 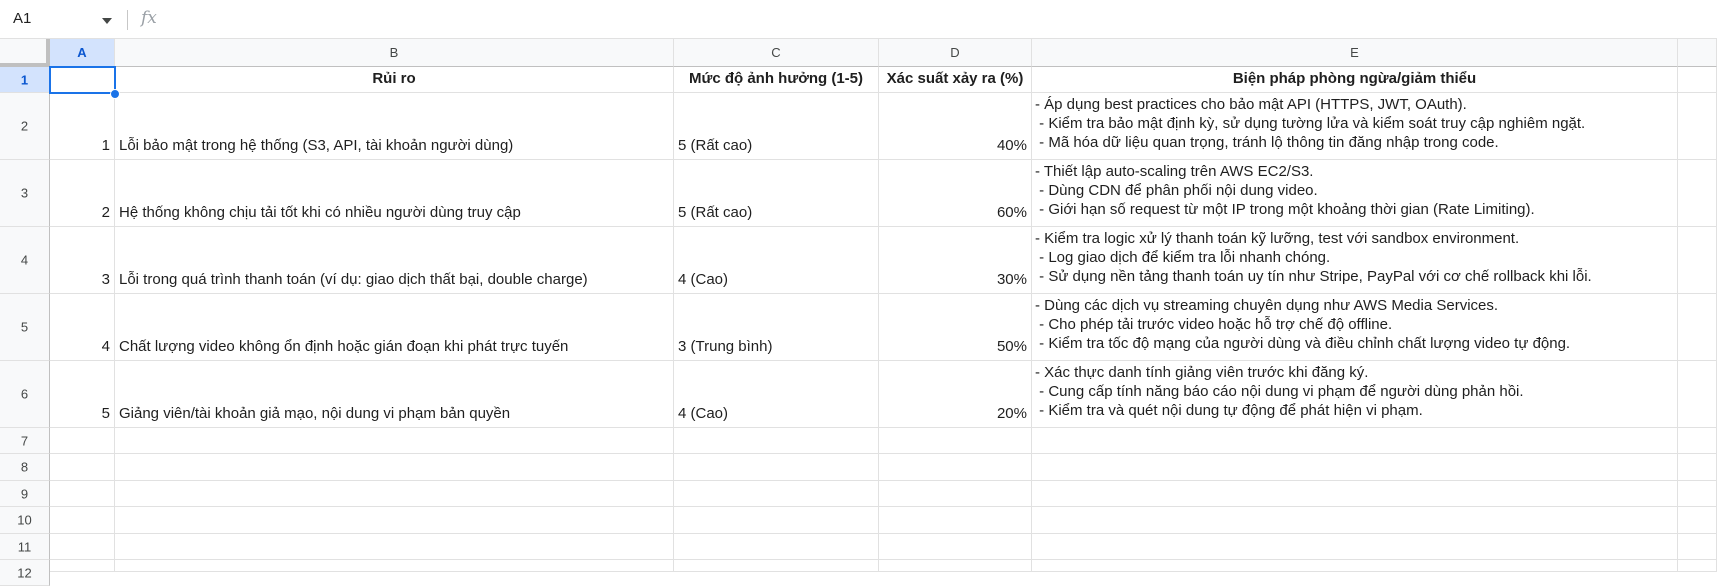 I want to click on cell-a10, so click(x=82, y=520).